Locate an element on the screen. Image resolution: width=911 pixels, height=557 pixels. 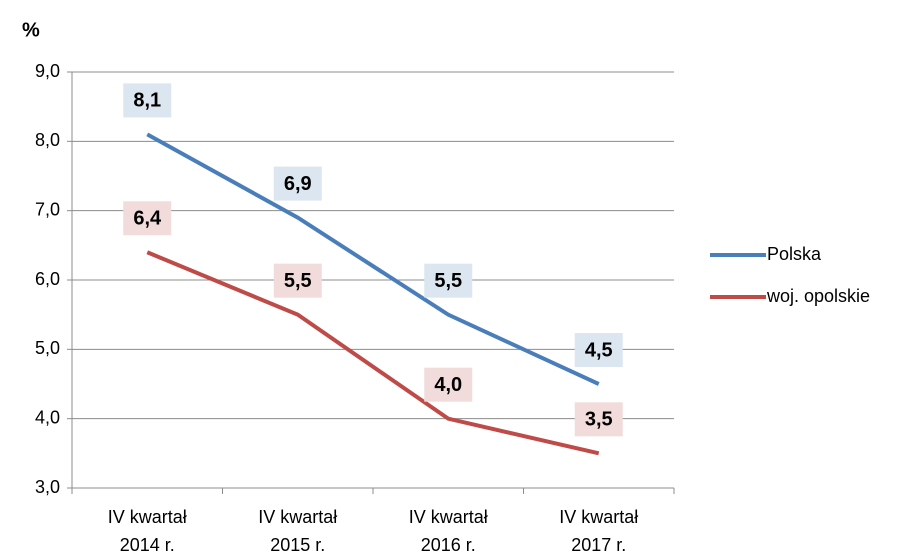
value-label: 6,9 is located at coordinates (298, 184).